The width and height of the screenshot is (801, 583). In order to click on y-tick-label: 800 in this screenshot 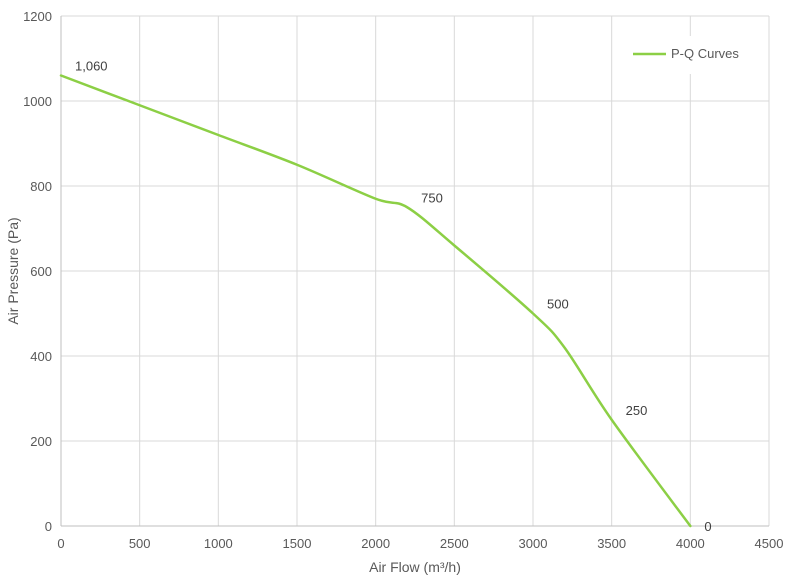, I will do `click(41, 186)`.